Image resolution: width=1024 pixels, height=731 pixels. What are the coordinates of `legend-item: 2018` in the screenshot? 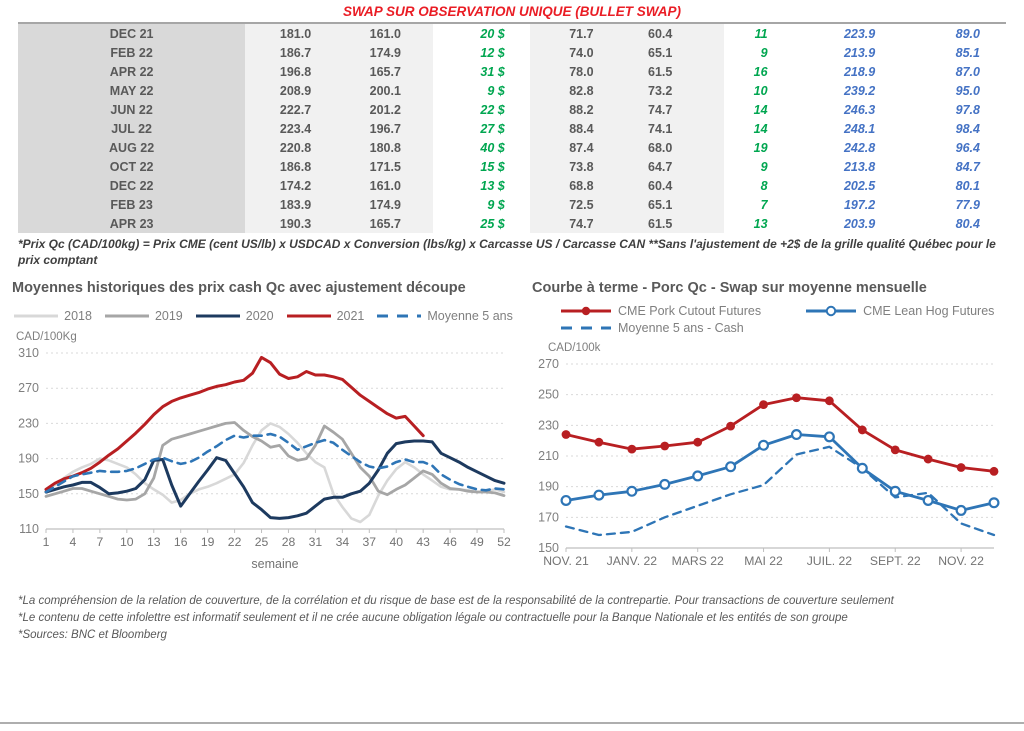 It's located at (52, 316).